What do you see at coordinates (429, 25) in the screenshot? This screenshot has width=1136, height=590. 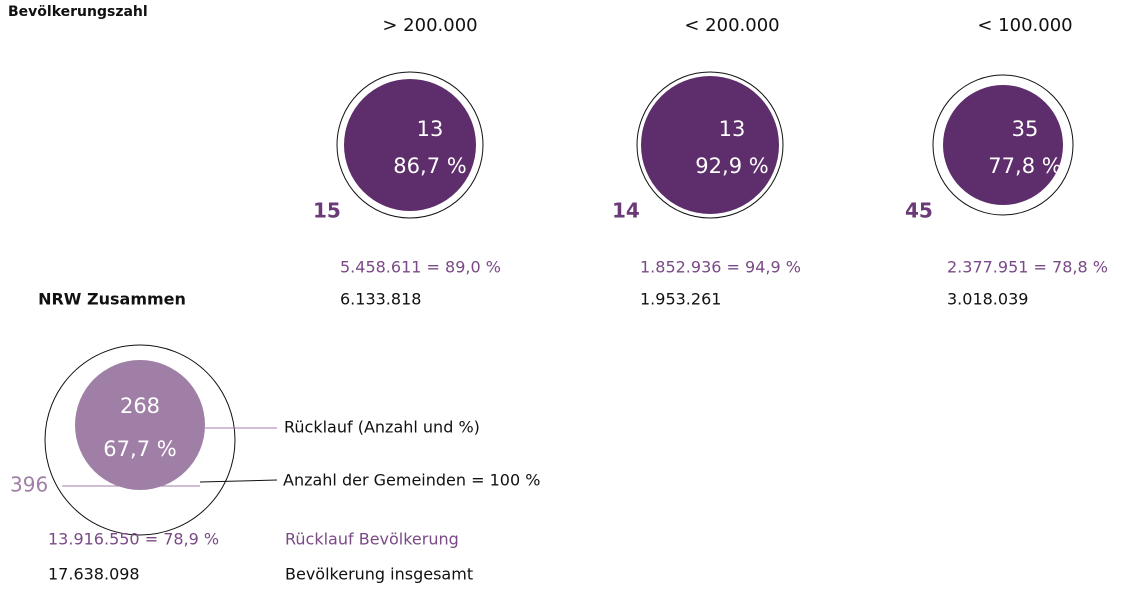 I see `group-heading: > 200.000` at bounding box center [429, 25].